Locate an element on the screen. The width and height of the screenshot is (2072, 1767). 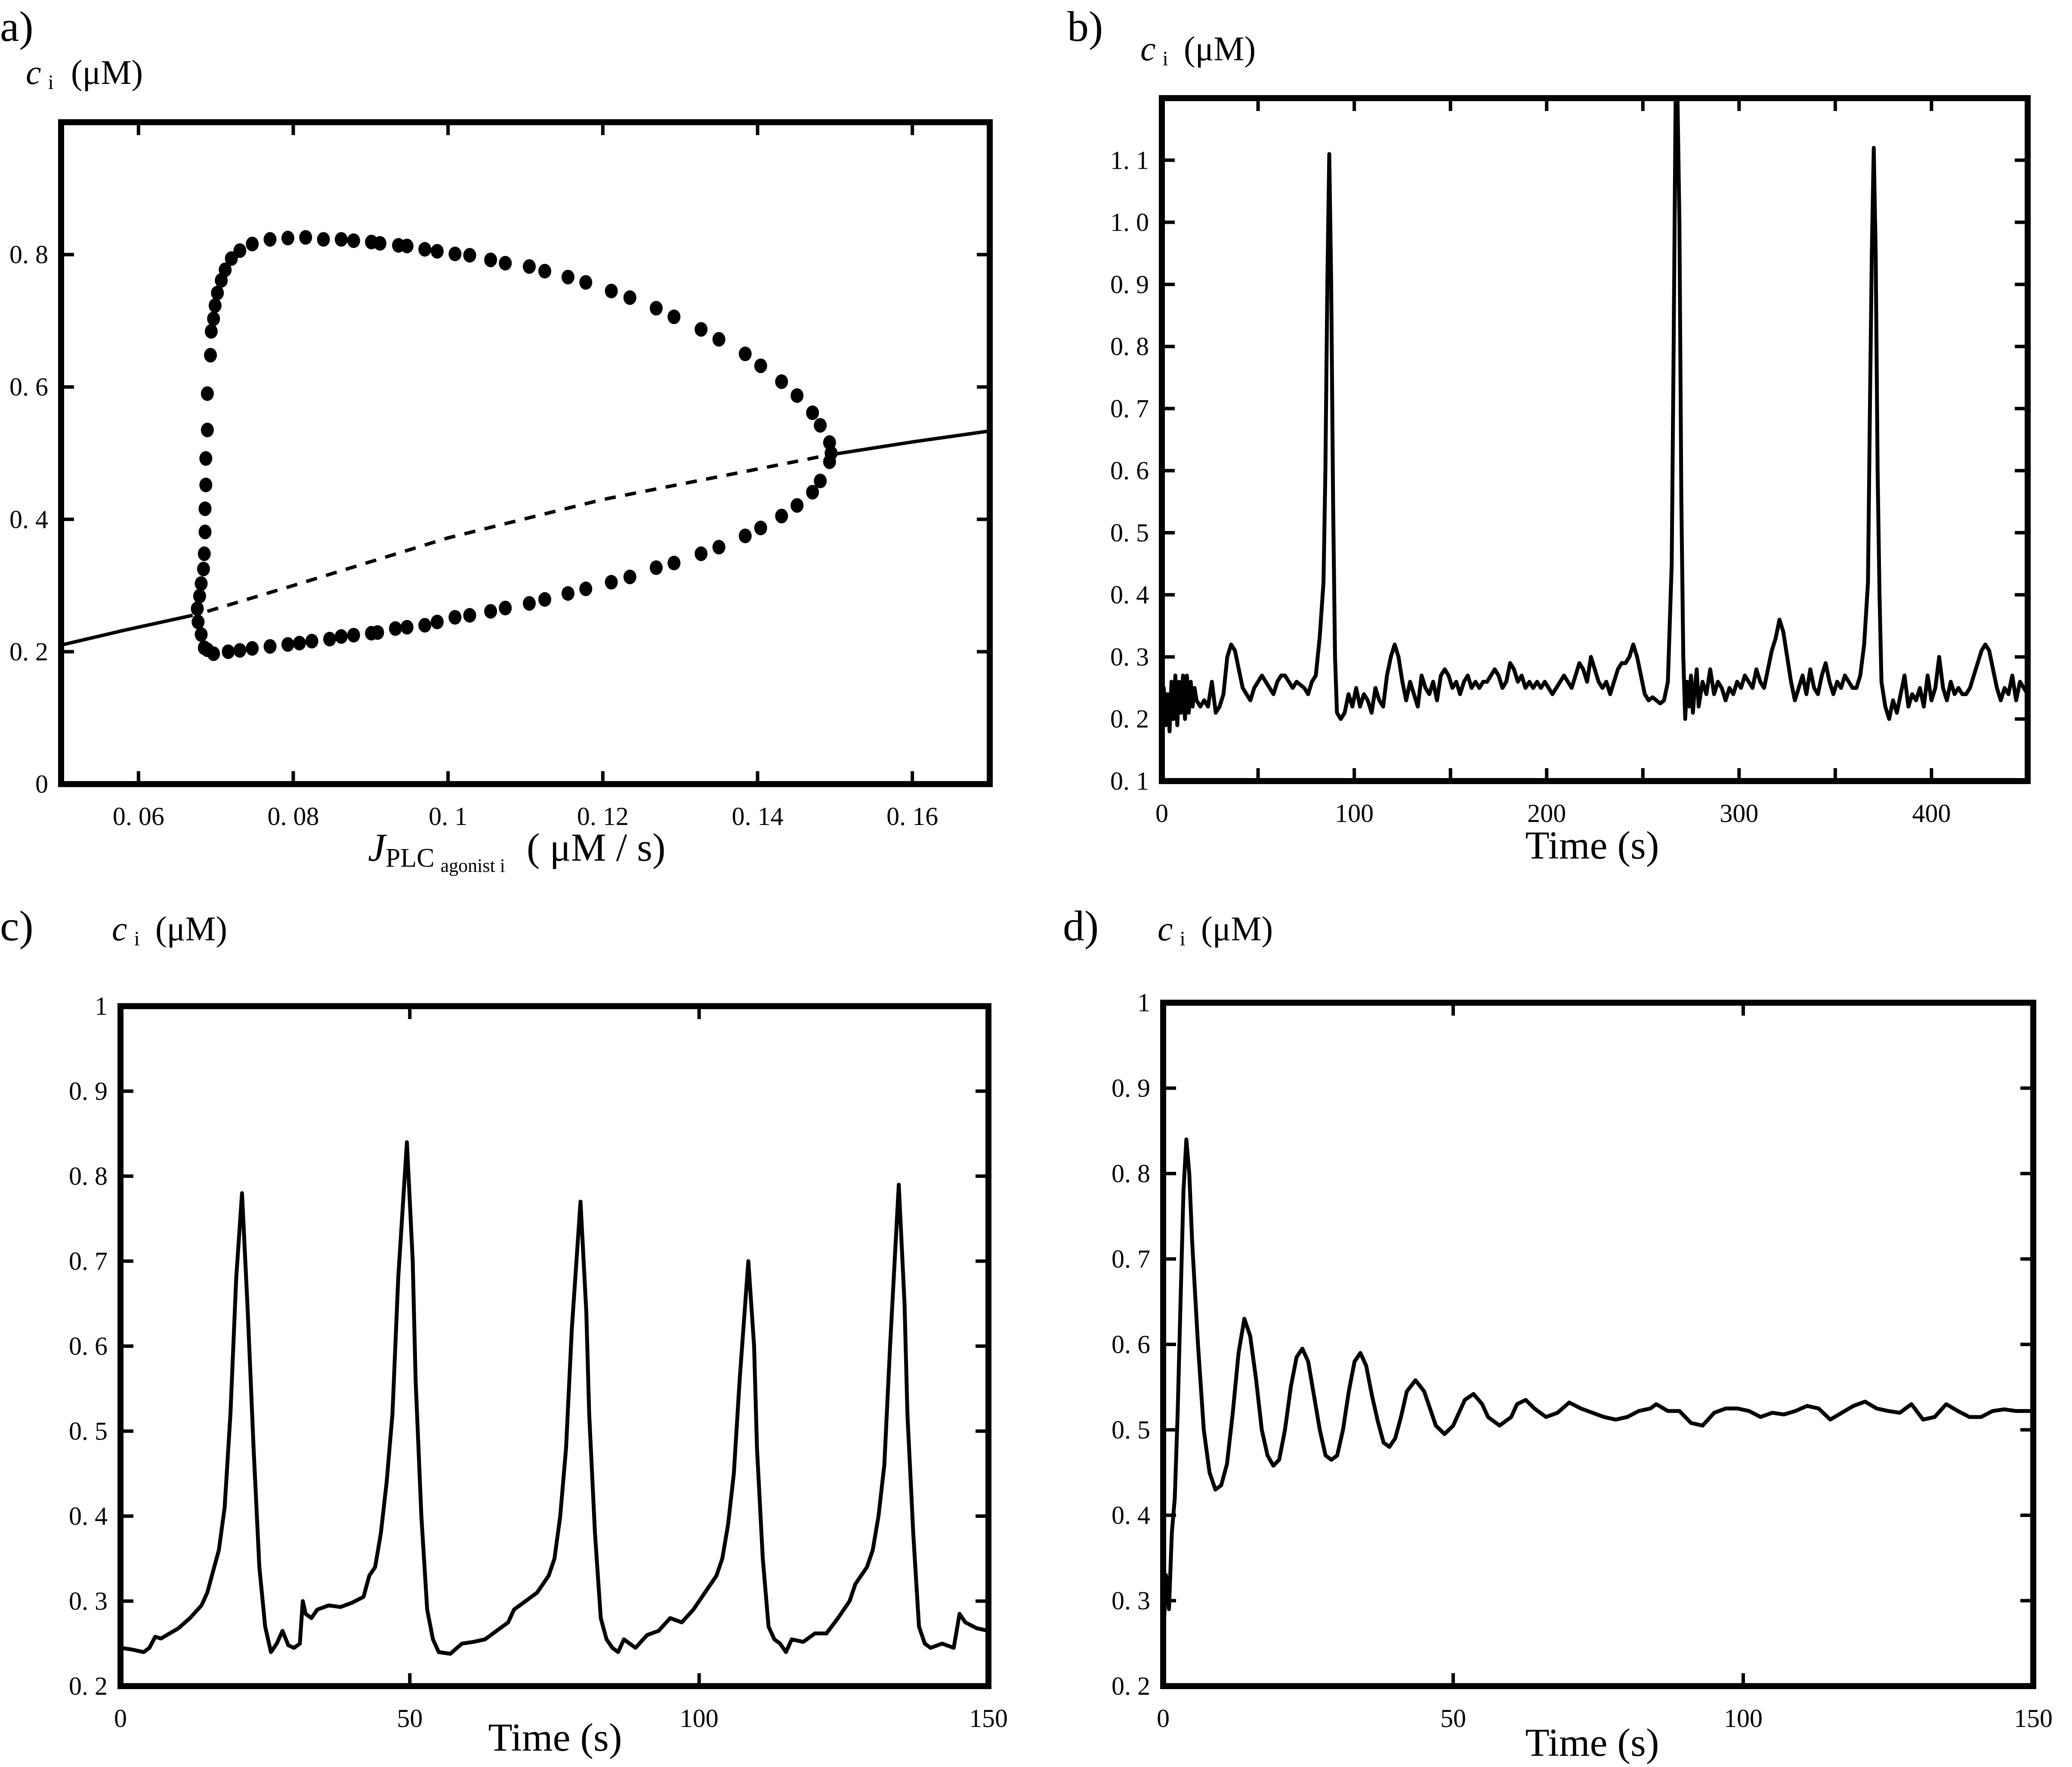
panel-label-a: a) is located at coordinates (17, 26).